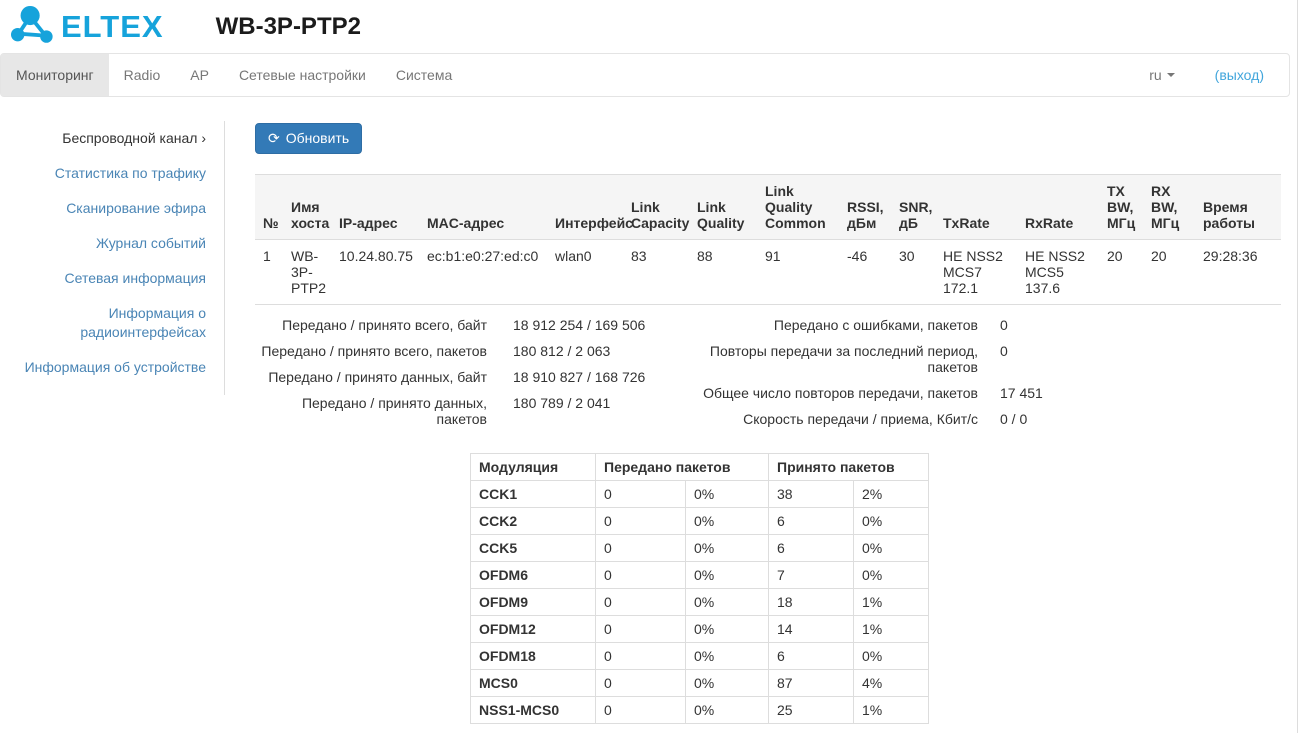  What do you see at coordinates (55, 75) in the screenshot?
I see `nav-tab-0: Мониторинг` at bounding box center [55, 75].